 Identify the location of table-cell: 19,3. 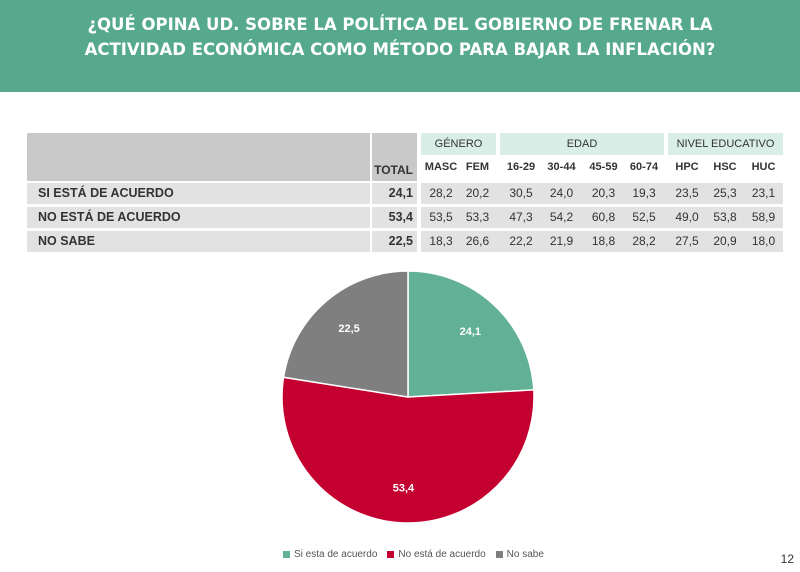
(644, 193).